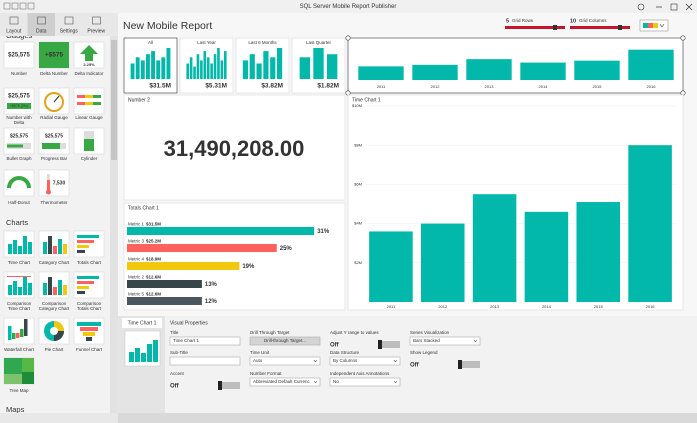 The width and height of the screenshot is (697, 423). What do you see at coordinates (19, 158) in the screenshot?
I see `gallery-item-label: Bullet Graph` at bounding box center [19, 158].